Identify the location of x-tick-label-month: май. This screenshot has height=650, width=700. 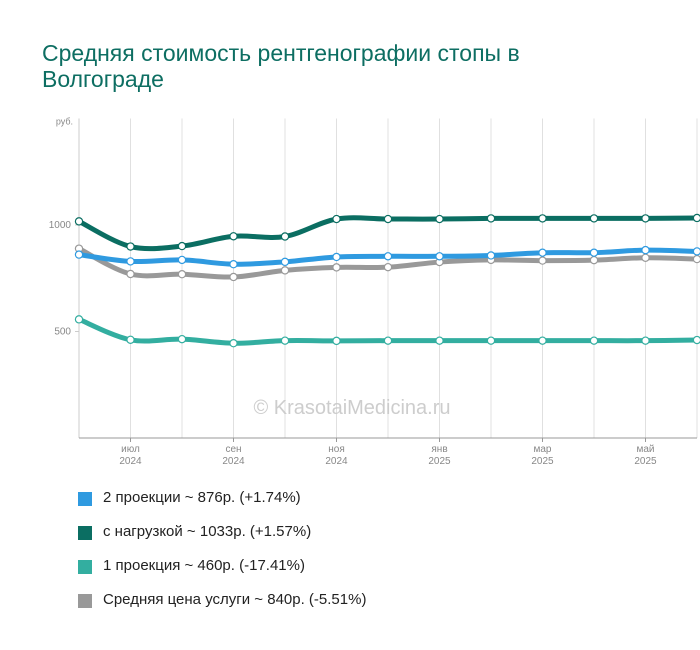
(645, 449).